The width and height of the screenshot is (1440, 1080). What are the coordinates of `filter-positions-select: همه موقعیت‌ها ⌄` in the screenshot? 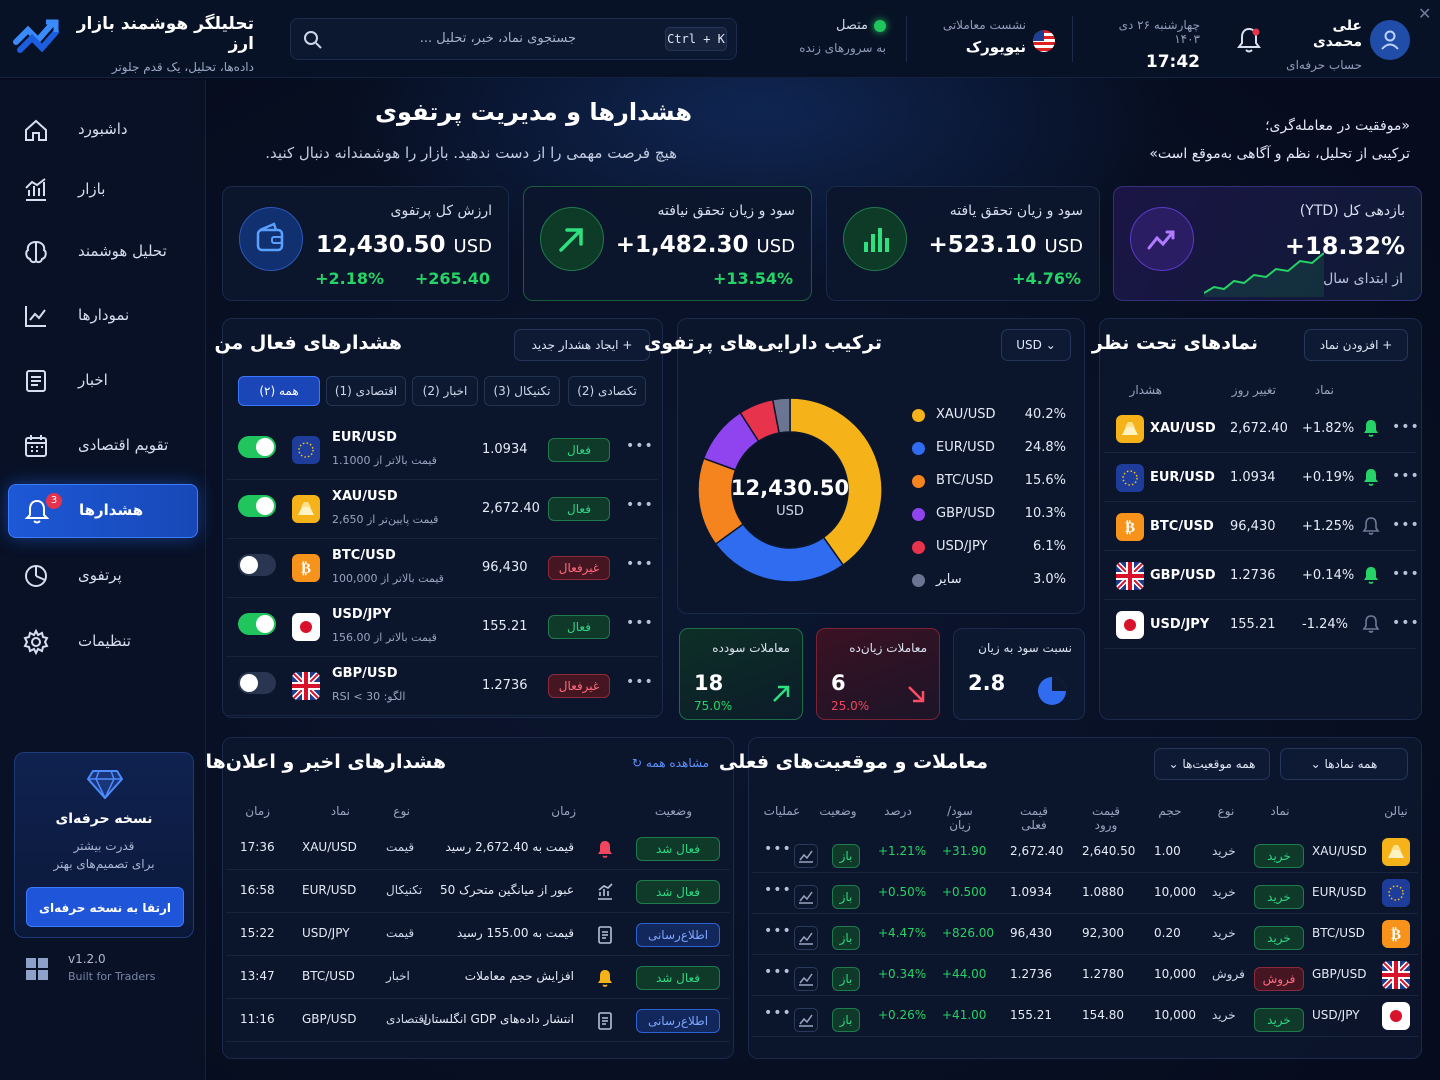 It's located at (1212, 764).